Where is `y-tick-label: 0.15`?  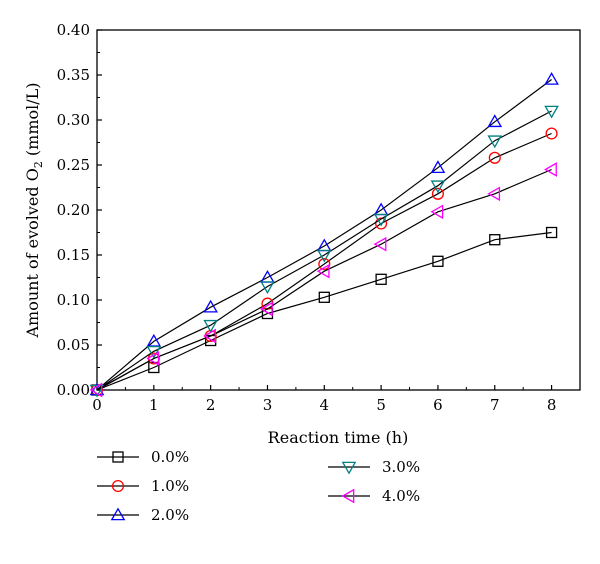
y-tick-label: 0.15 is located at coordinates (73, 255).